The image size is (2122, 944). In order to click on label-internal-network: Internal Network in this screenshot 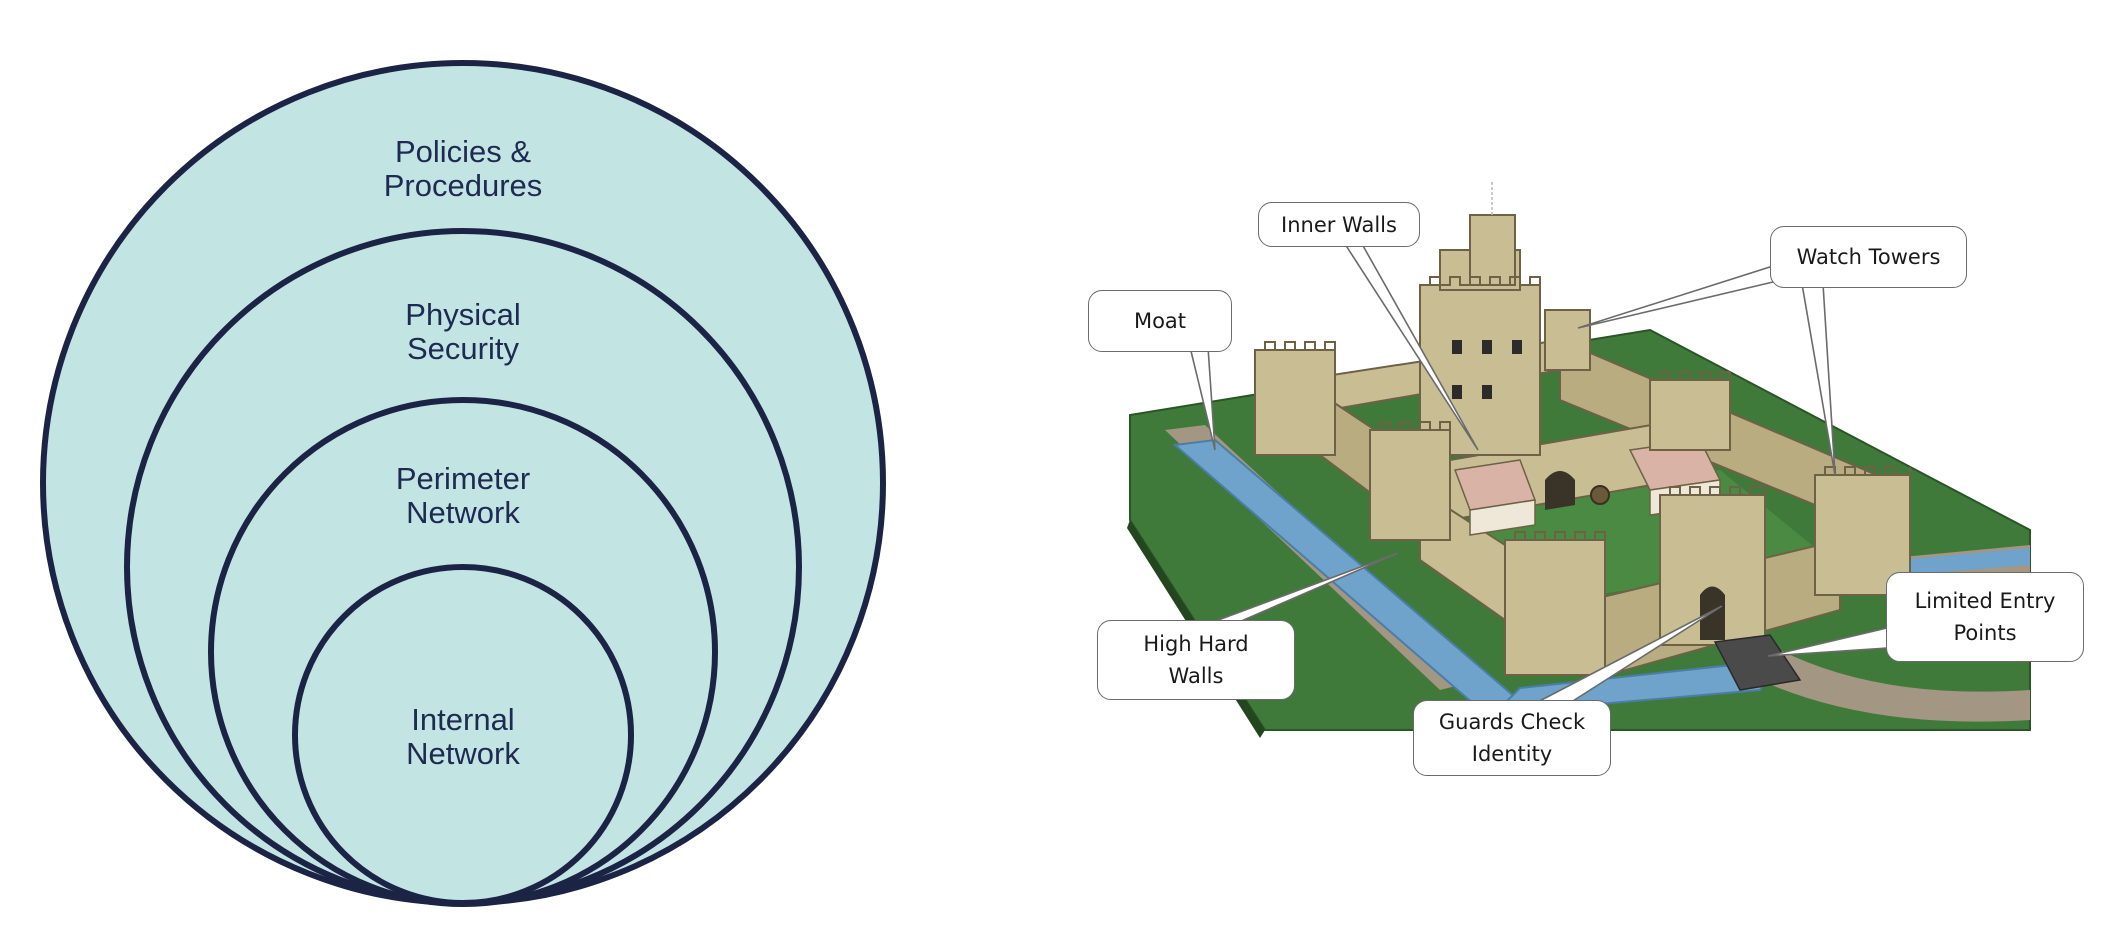, I will do `click(463, 737)`.